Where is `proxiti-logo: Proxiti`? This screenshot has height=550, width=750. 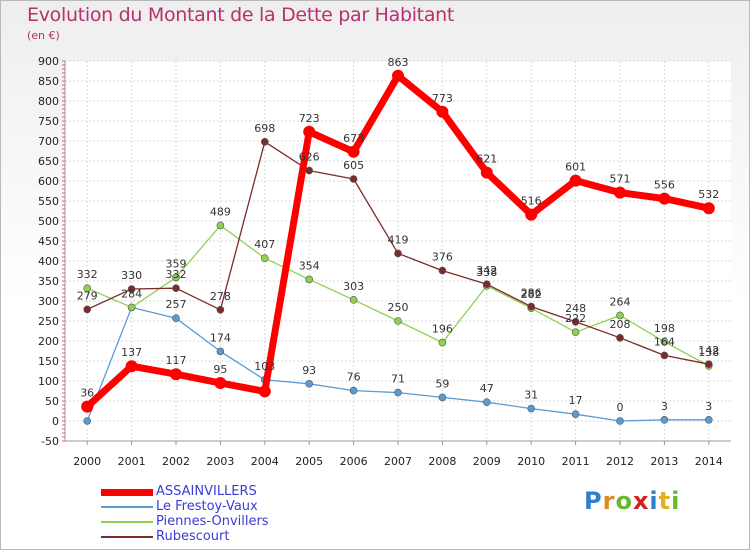
proxiti-logo: Proxiti is located at coordinates (632, 501).